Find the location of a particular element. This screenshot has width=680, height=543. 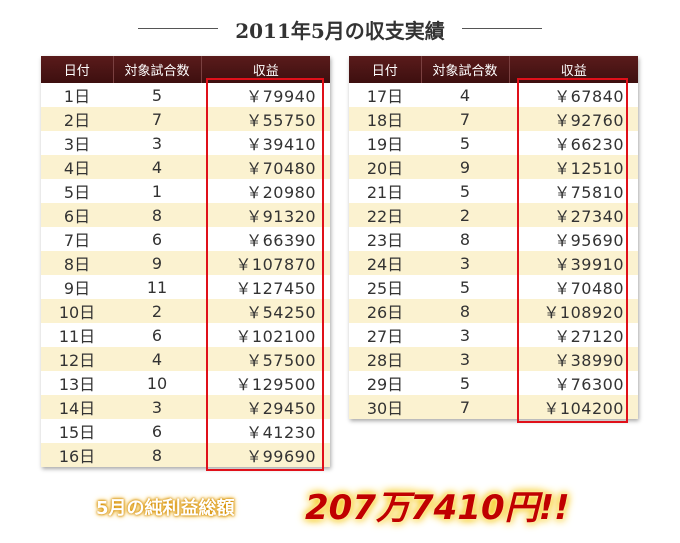

cell-date: 15日 is located at coordinates (77, 431).